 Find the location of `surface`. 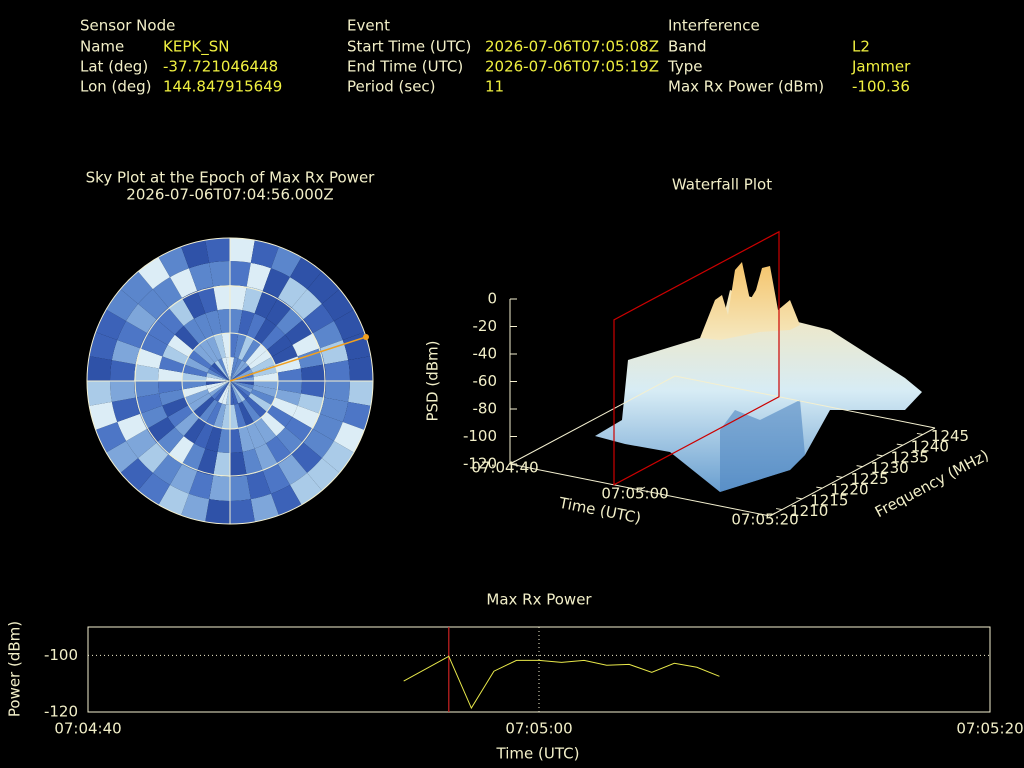

surface is located at coordinates (758, 391).